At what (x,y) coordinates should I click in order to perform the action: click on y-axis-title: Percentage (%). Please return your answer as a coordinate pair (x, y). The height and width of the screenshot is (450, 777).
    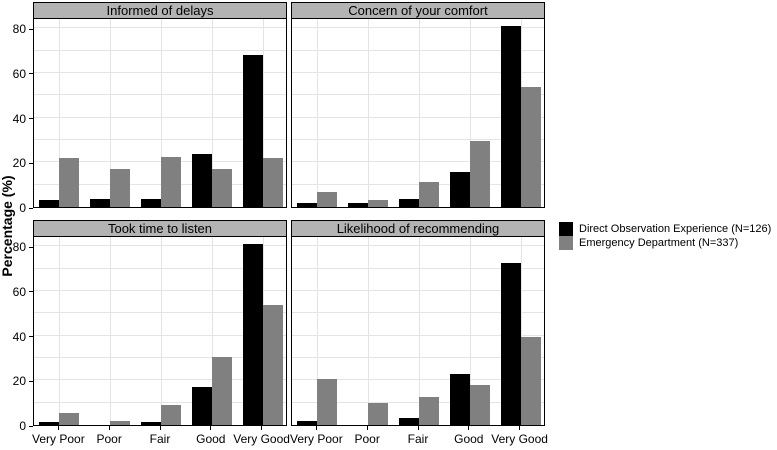
    Looking at the image, I should click on (7, 226).